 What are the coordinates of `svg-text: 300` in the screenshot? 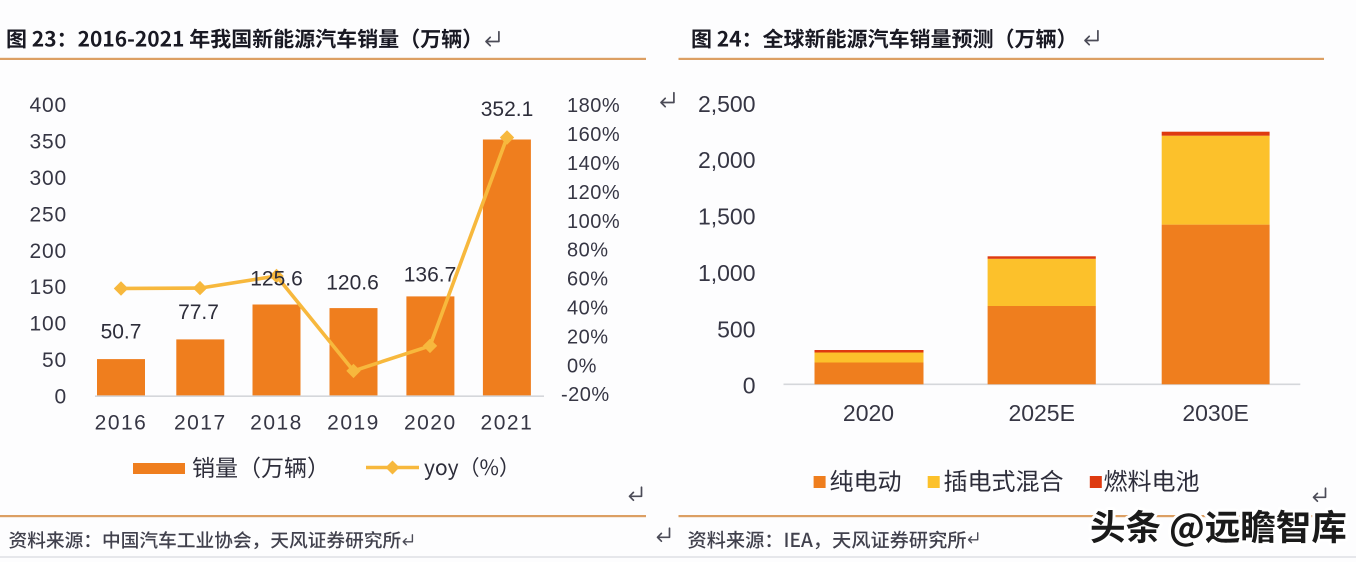 It's located at (48, 178).